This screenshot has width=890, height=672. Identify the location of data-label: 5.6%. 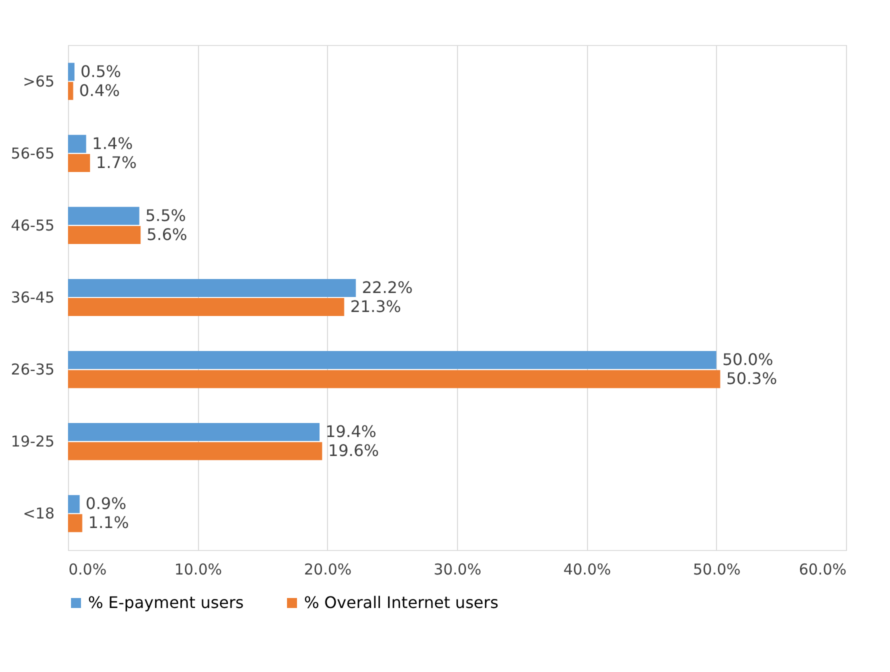
(167, 234).